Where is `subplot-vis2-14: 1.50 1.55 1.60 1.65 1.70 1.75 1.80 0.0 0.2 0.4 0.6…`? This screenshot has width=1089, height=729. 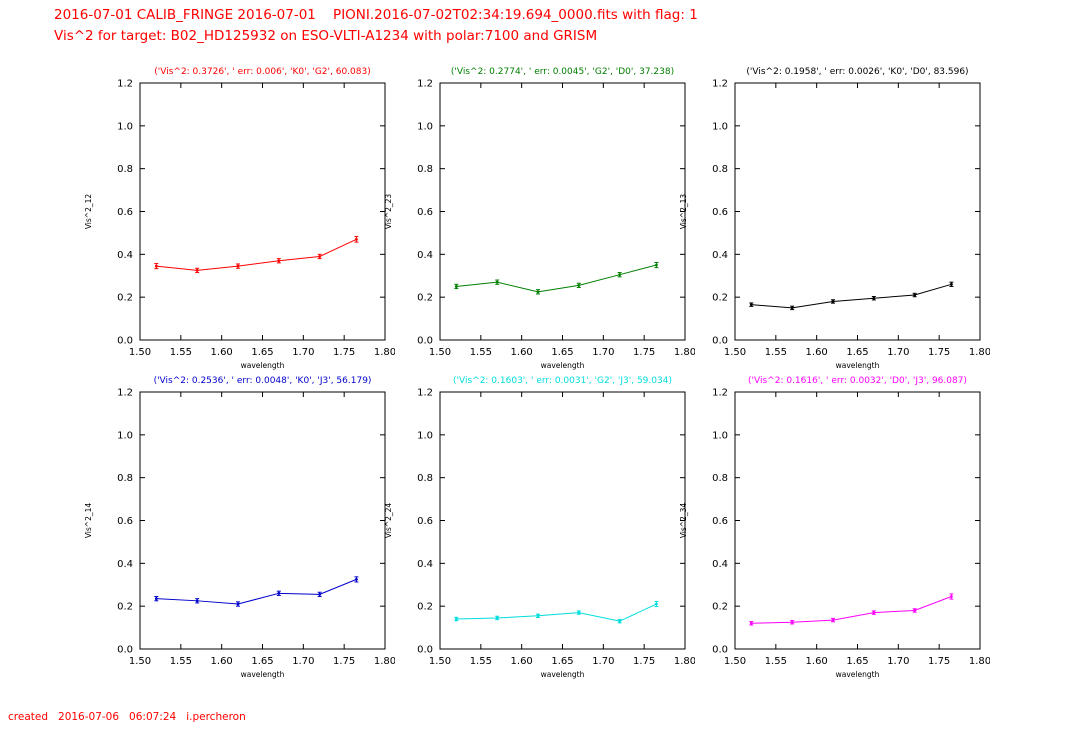 subplot-vis2-14: 1.50 1.55 1.60 1.65 1.70 1.75 1.80 0.0 0.2 0.4 0.6… is located at coordinates (239, 527).